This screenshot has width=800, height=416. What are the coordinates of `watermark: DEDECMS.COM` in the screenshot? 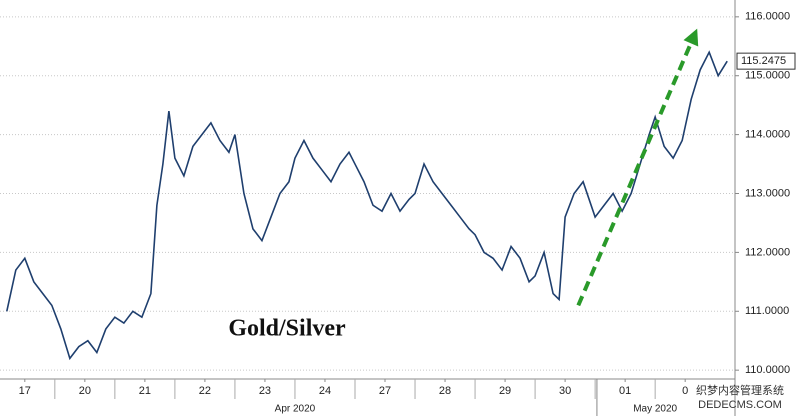 It's located at (740, 405).